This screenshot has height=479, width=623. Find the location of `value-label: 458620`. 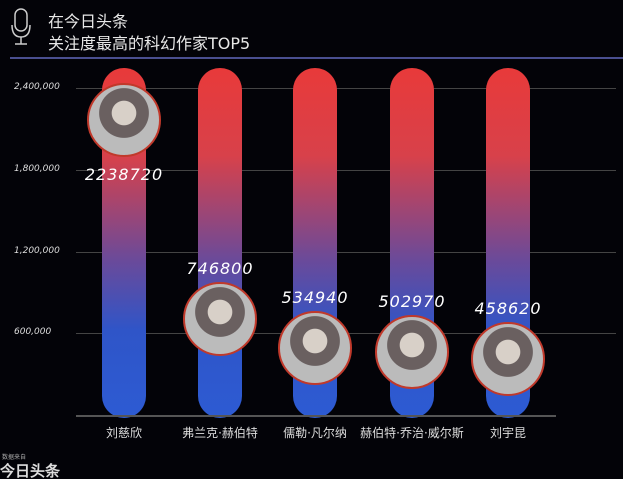

value-label: 458620 is located at coordinates (508, 308).